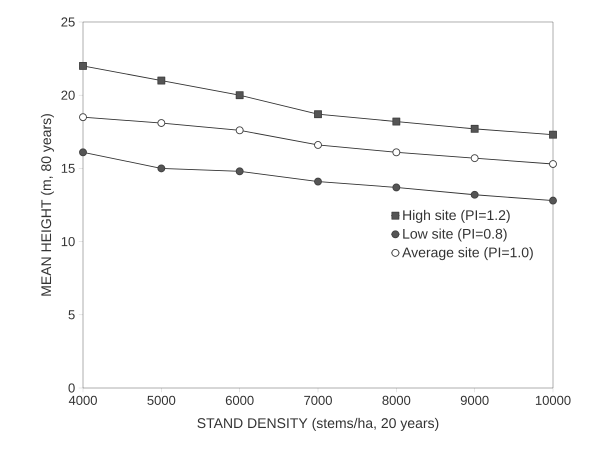 The image size is (599, 464). I want to click on x-axis-title: STAND DENSITY (stems/ha, 20 years), so click(317, 424).